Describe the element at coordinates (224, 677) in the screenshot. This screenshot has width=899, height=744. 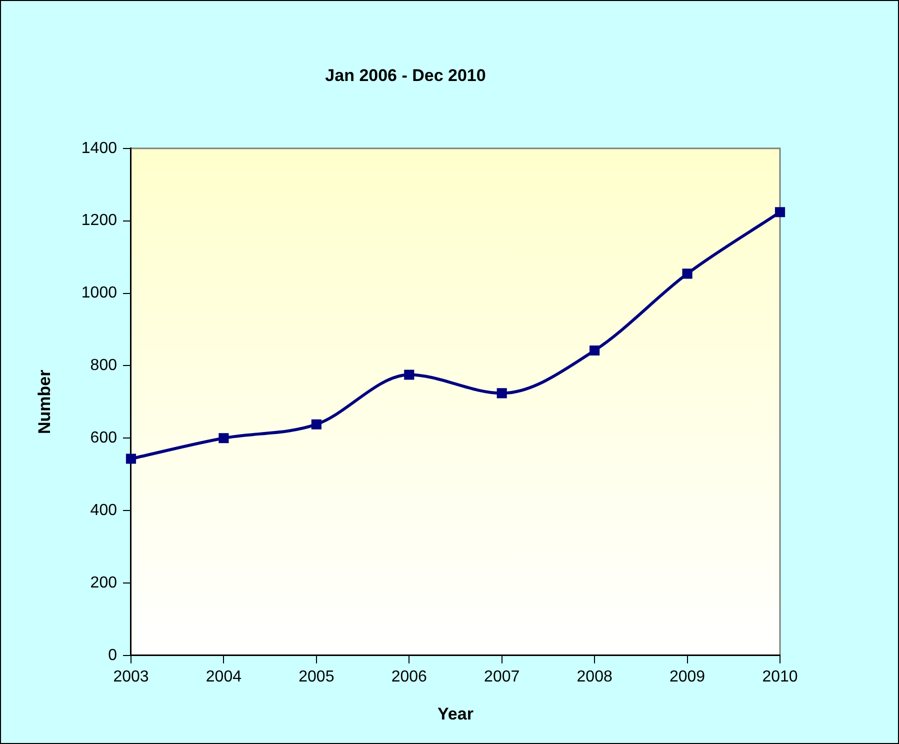
I see `x-tick-label: 2004` at that location.